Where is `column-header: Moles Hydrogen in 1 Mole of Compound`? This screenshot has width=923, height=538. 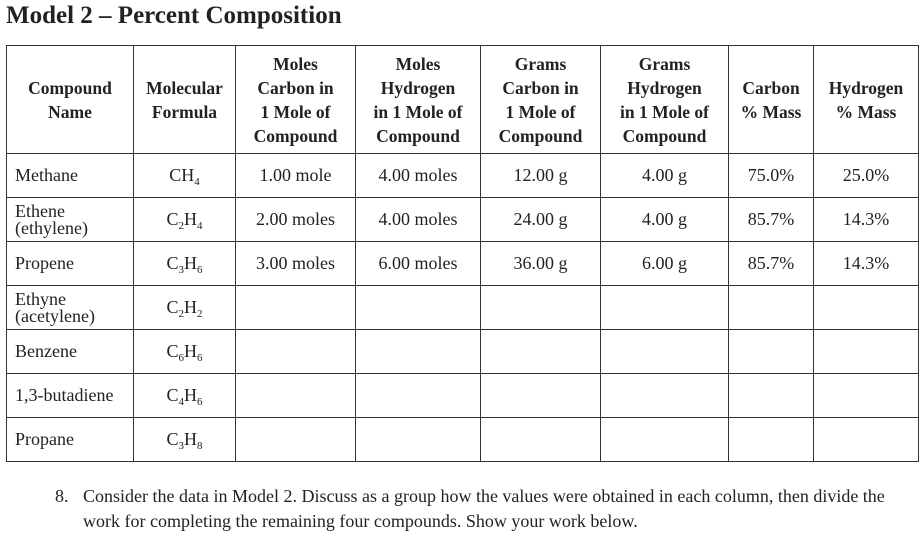
column-header: Moles Hydrogen in 1 Mole of Compound is located at coordinates (418, 99).